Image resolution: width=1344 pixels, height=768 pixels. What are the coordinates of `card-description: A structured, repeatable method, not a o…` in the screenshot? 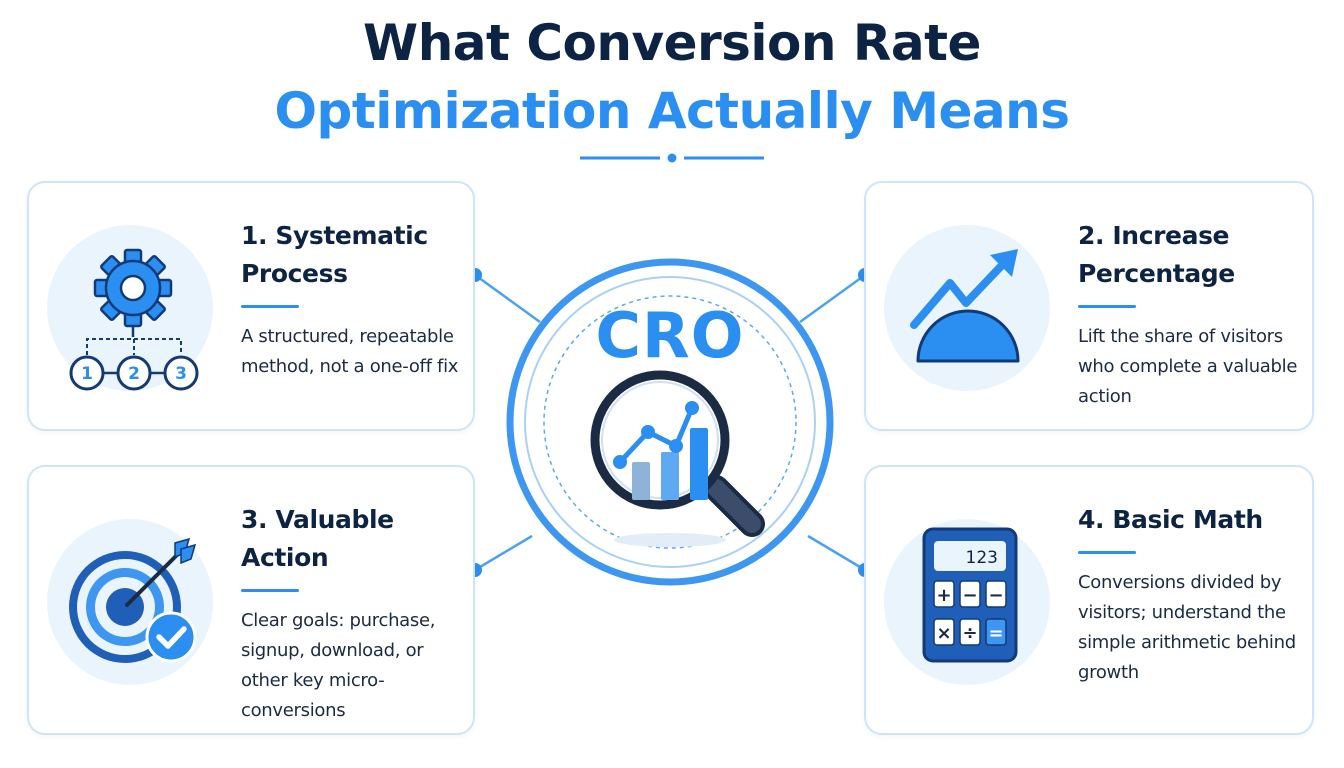 It's located at (350, 351).